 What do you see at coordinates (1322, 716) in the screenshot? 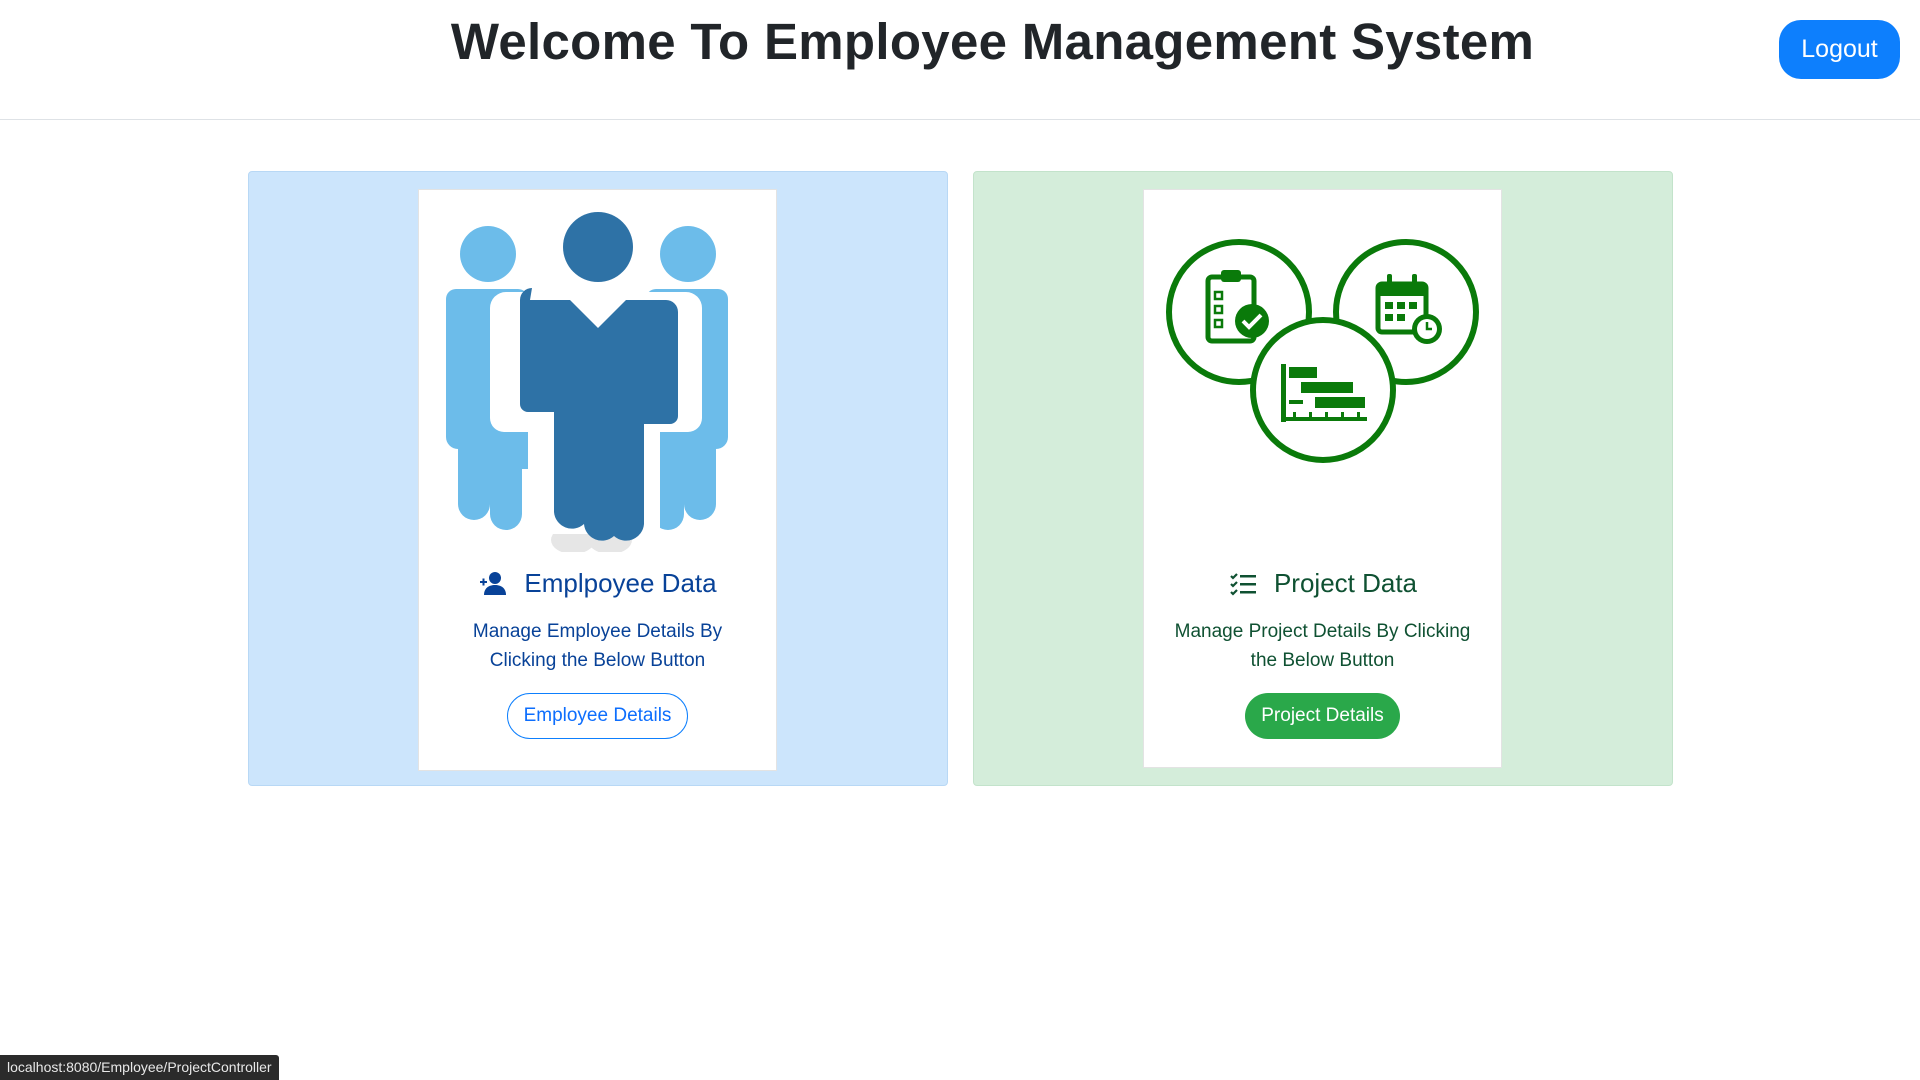
I see `project-details-button: Project Details` at bounding box center [1322, 716].